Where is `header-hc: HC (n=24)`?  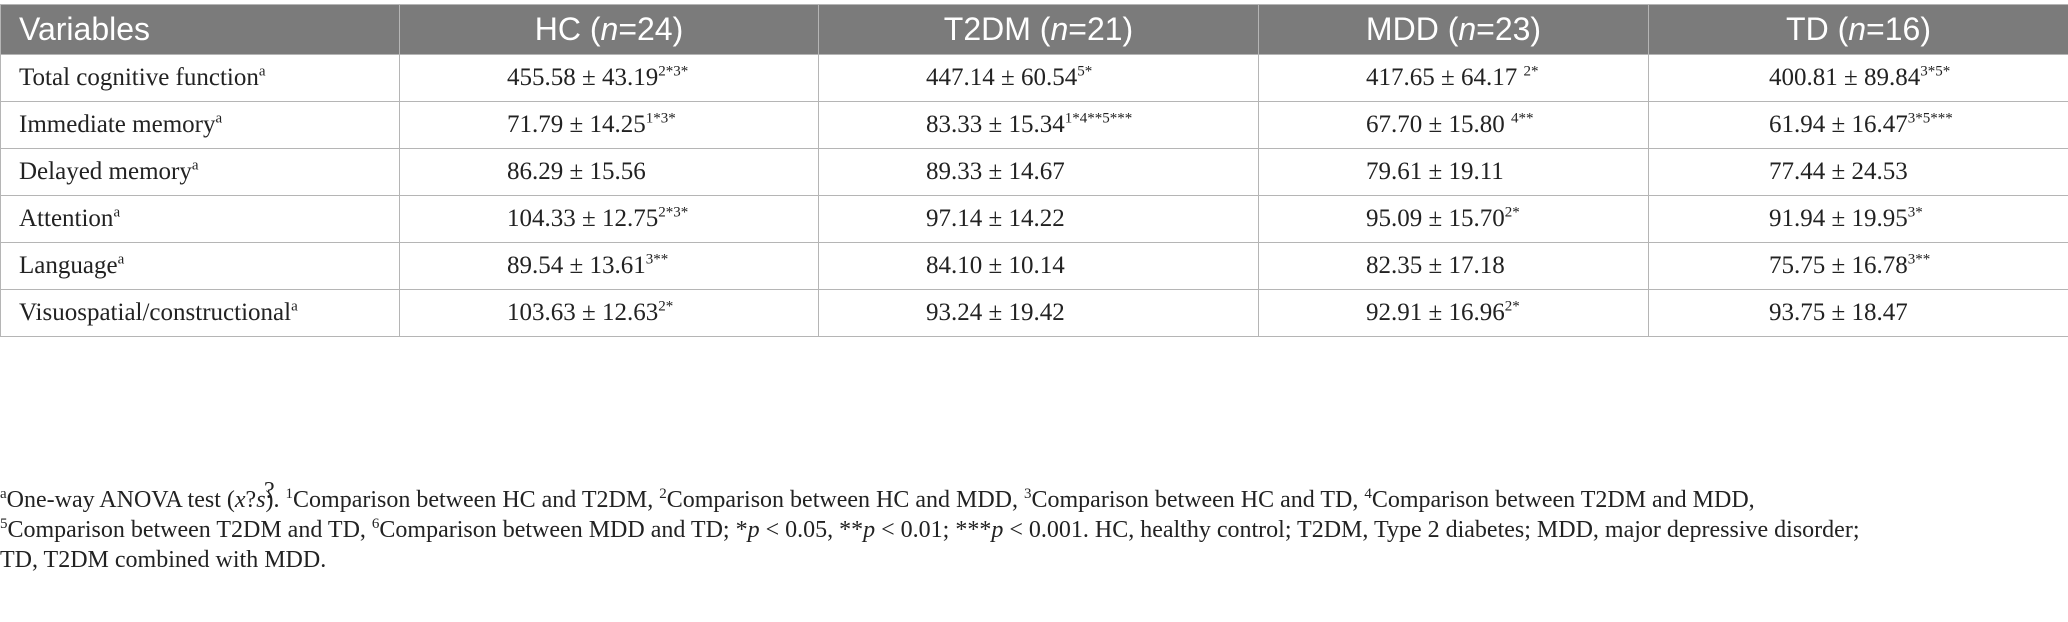
header-hc: HC (n=24) is located at coordinates (609, 29).